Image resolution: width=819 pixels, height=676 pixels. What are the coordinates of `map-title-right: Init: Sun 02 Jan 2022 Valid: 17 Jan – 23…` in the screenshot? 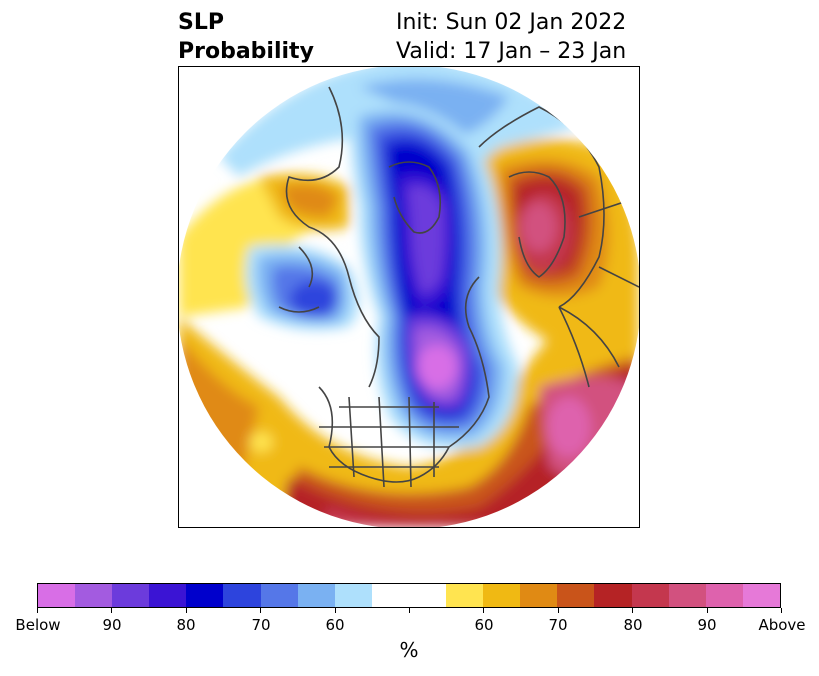 It's located at (511, 37).